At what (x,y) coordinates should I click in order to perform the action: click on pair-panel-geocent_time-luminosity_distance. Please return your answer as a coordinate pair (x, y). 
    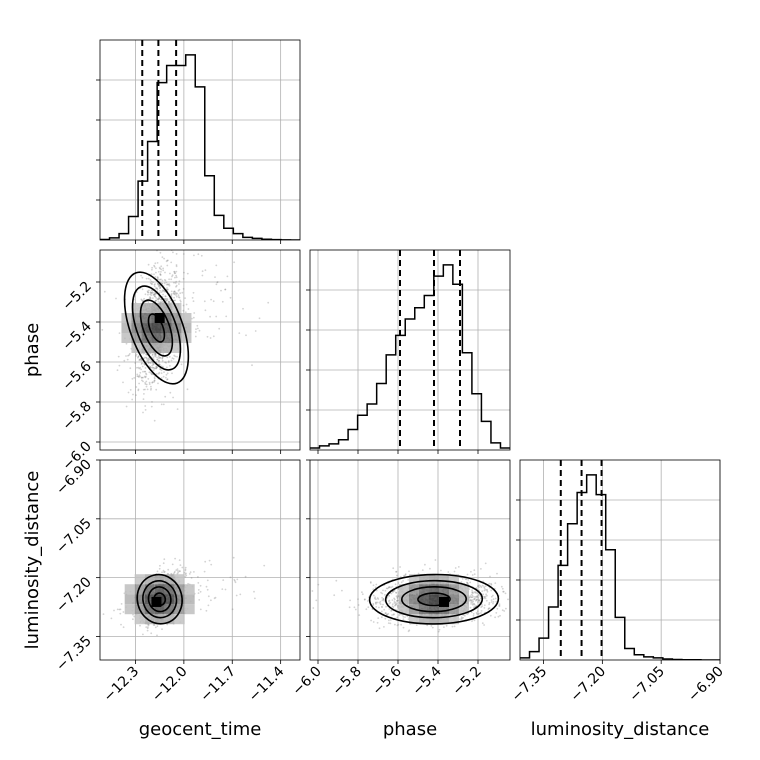
    Looking at the image, I should click on (198, 561).